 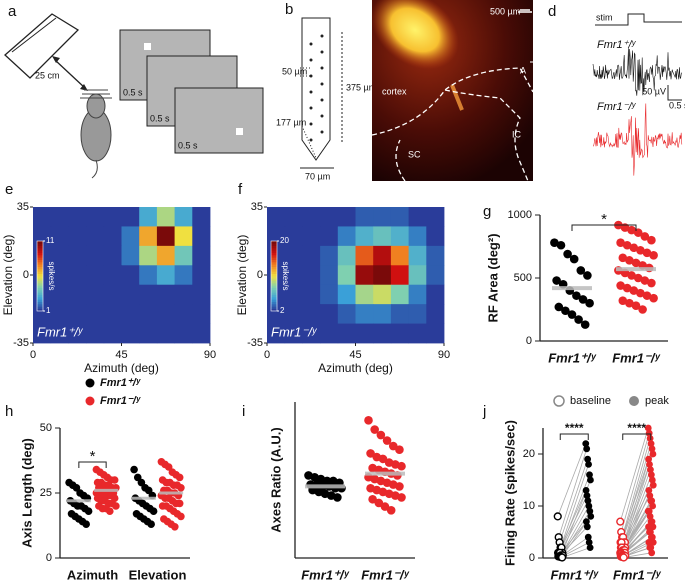 What do you see at coordinates (47, 75) in the screenshot?
I see `distance-label: 25 cm` at bounding box center [47, 75].